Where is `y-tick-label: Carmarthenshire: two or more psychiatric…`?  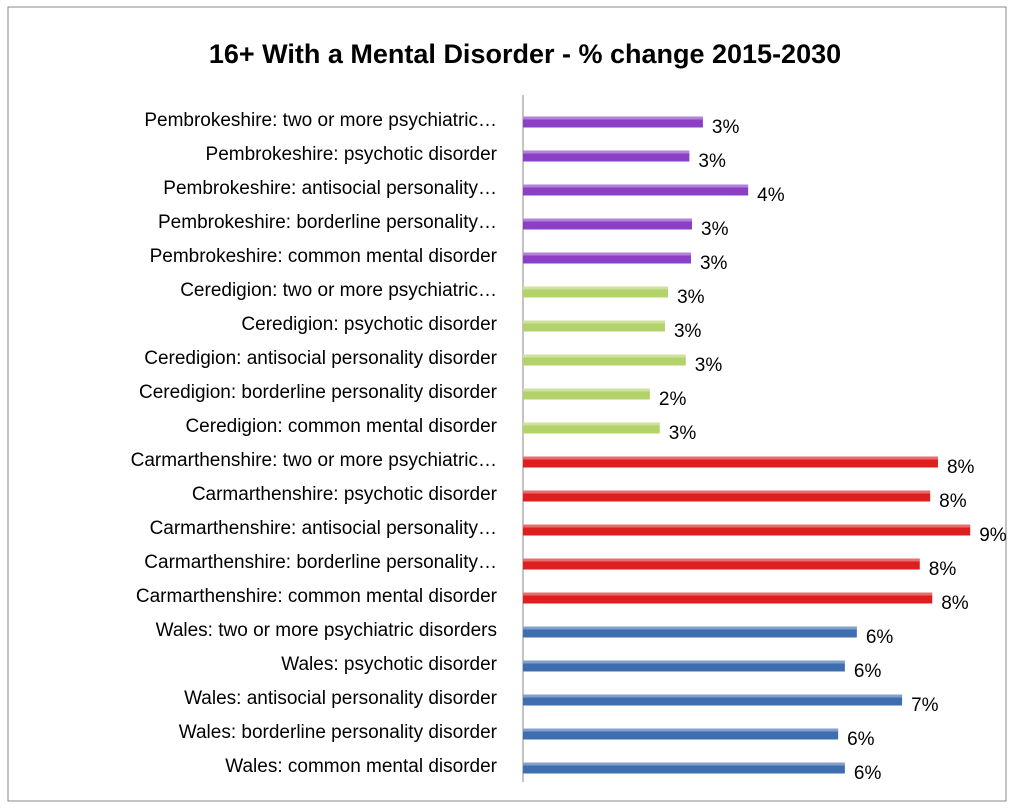 y-tick-label: Carmarthenshire: two or more psychiatric… is located at coordinates (314, 460).